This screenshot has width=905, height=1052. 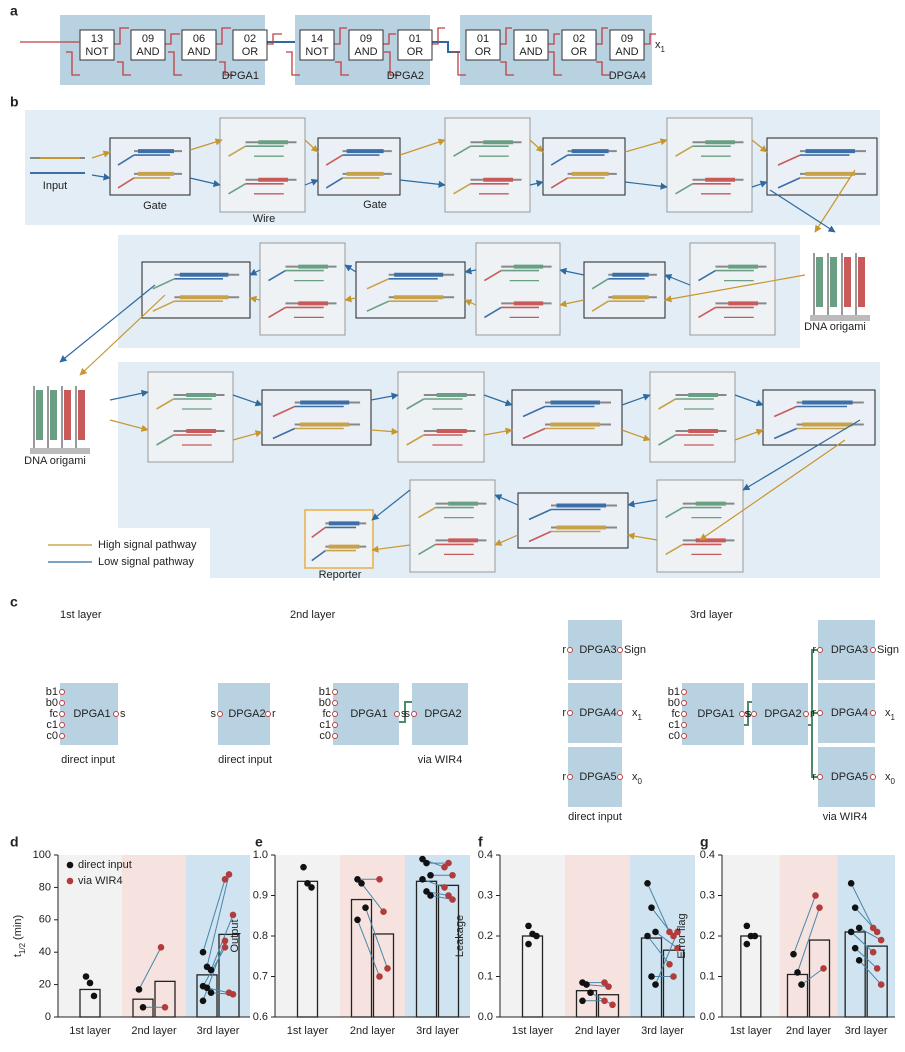 I want to click on panel-label: c, so click(x=14, y=602).